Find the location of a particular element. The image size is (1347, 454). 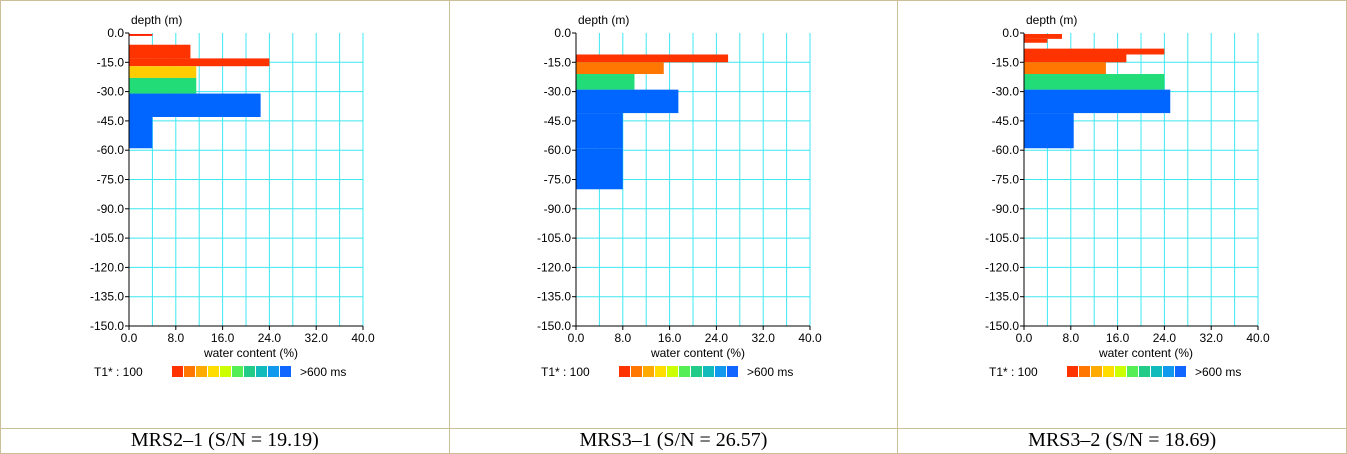

caption-mrs3-2: MRS3–2 (S/N = 18.69) is located at coordinates (1122, 441).